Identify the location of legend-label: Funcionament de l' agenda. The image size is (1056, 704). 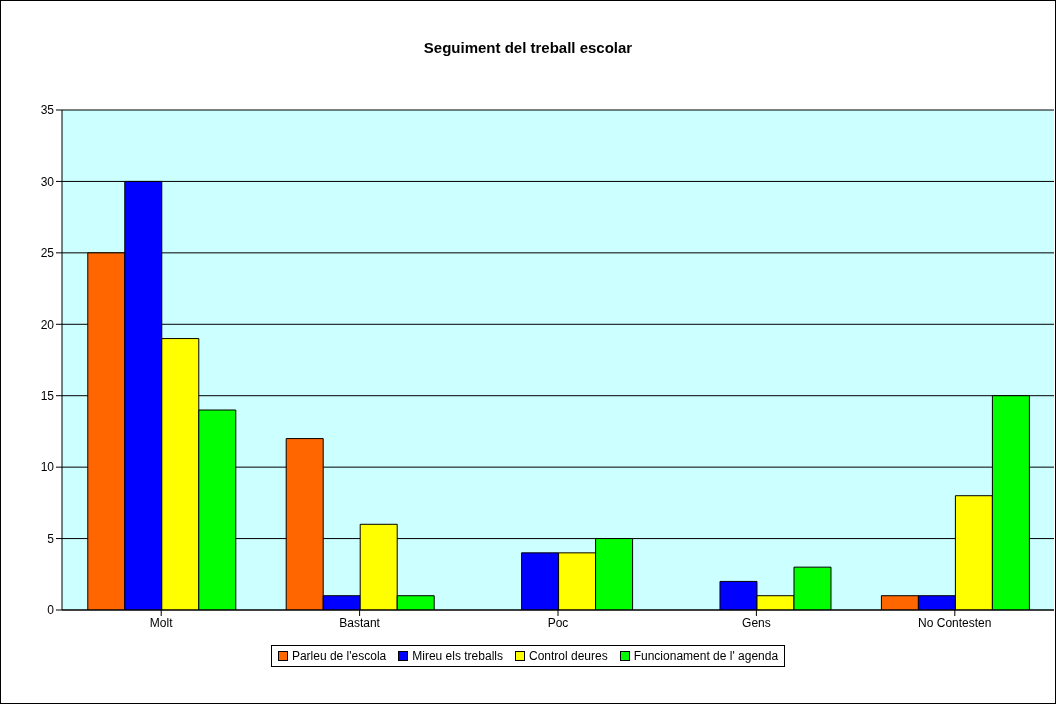
(705, 656).